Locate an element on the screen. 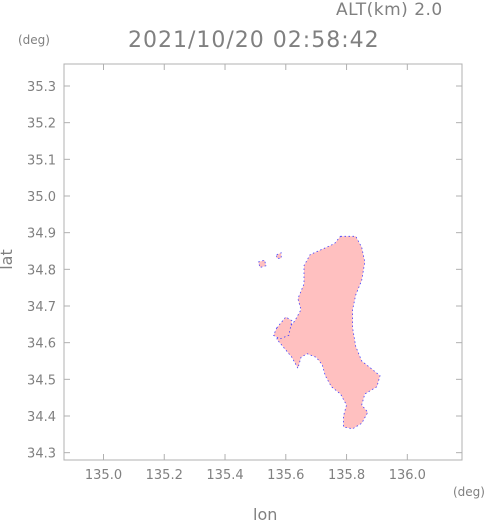 Image resolution: width=491 pixels, height=524 pixels. y-tick-label: 35.0 is located at coordinates (41, 197).